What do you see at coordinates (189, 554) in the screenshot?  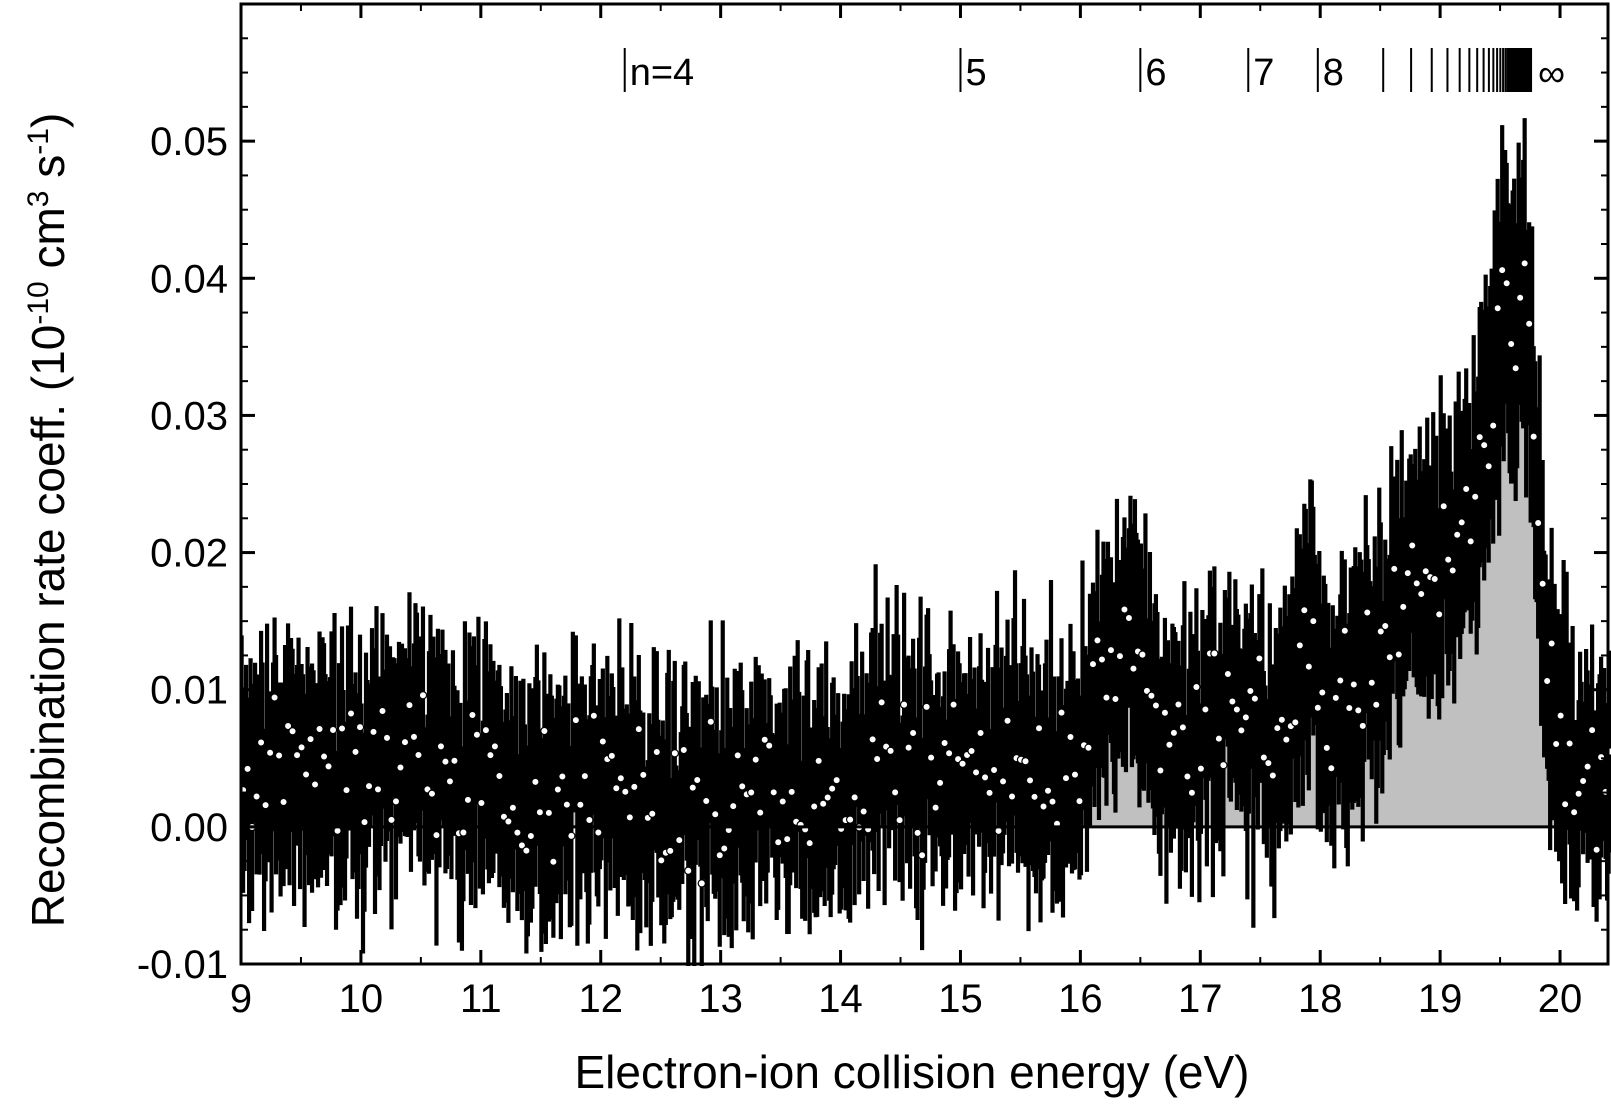 I see `y-tick-label: 0.02` at bounding box center [189, 554].